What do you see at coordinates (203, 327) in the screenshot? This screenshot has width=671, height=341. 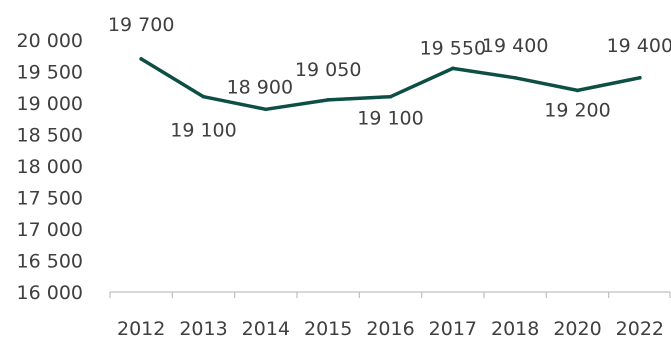 I see `x-tick-label: 2013` at bounding box center [203, 327].